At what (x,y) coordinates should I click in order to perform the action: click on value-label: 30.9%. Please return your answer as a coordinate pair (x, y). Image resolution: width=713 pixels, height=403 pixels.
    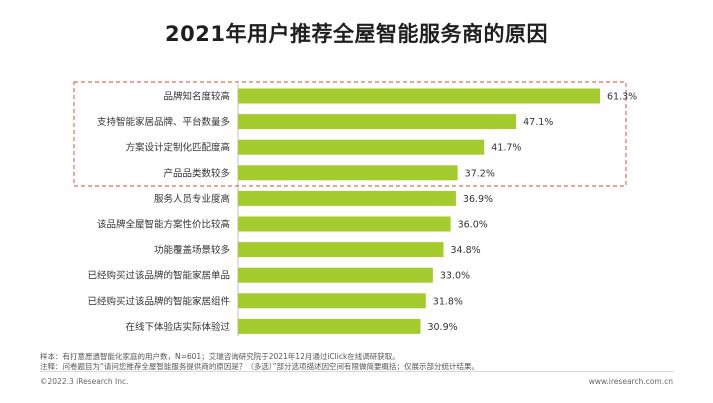
    Looking at the image, I should click on (442, 327).